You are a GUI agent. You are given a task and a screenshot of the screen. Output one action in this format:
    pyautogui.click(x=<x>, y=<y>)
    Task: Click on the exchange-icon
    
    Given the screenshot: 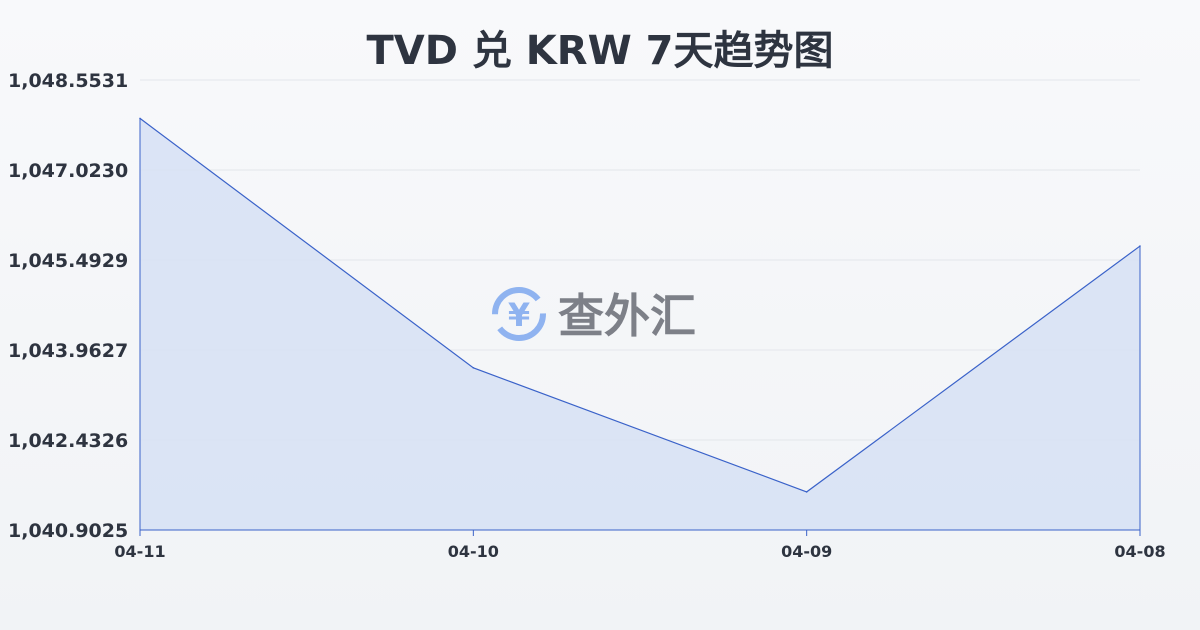 What is the action you would take?
    pyautogui.click(x=519, y=314)
    